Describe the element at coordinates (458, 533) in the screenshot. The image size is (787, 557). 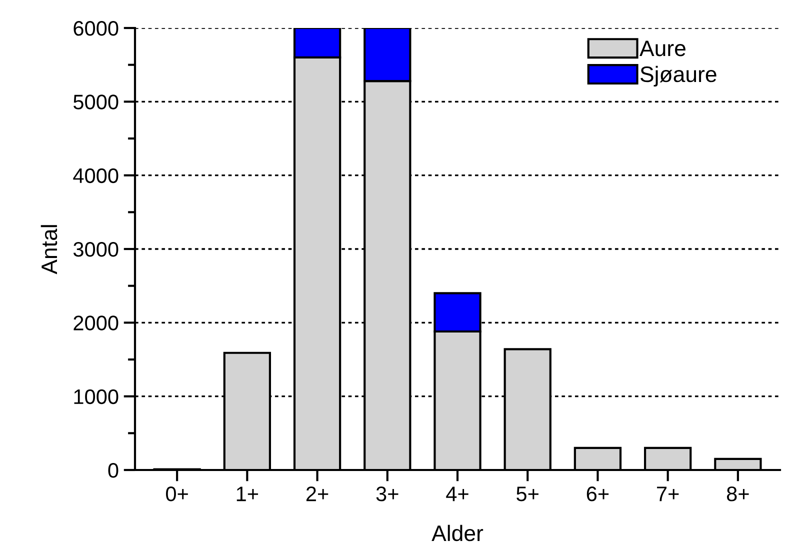
I see `x-axis-title: Alder` at that location.